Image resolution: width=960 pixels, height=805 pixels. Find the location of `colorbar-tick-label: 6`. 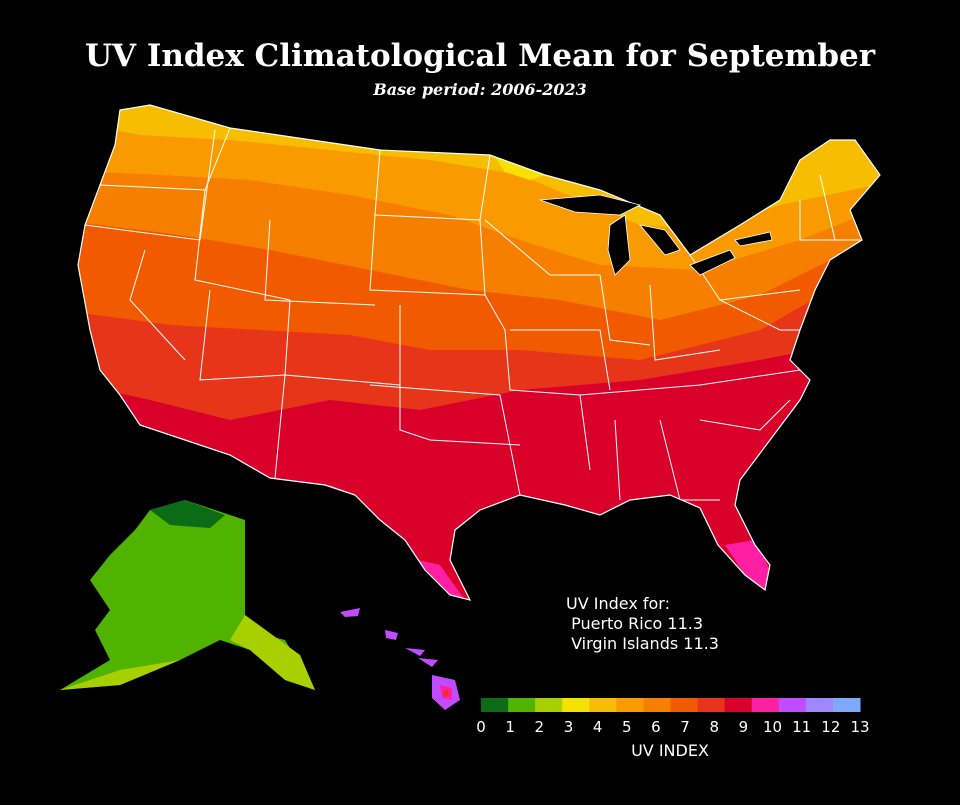

colorbar-tick-label: 6 is located at coordinates (656, 727).